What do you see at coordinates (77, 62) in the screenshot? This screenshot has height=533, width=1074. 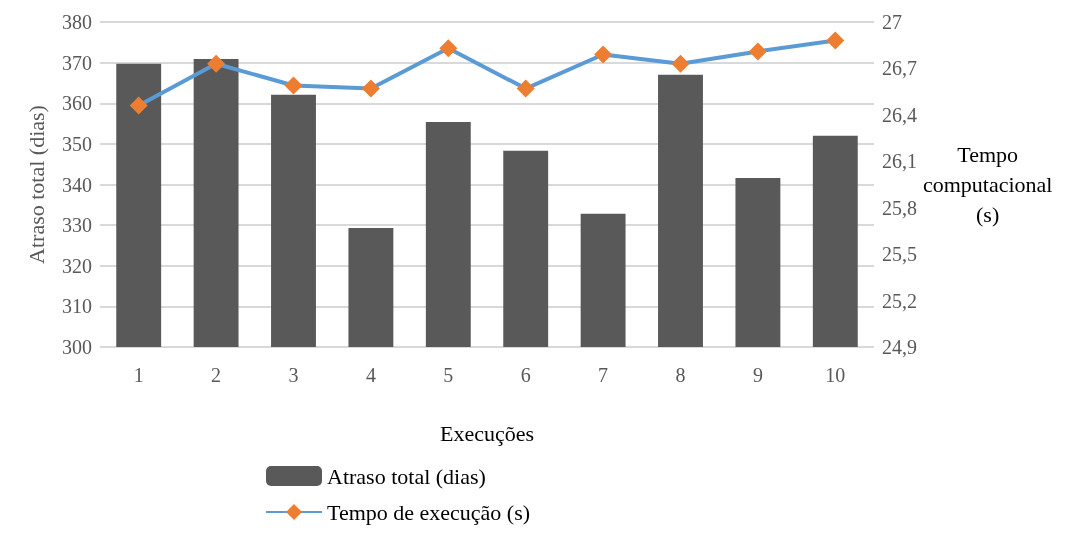 I see `y-tick-label: 370` at bounding box center [77, 62].